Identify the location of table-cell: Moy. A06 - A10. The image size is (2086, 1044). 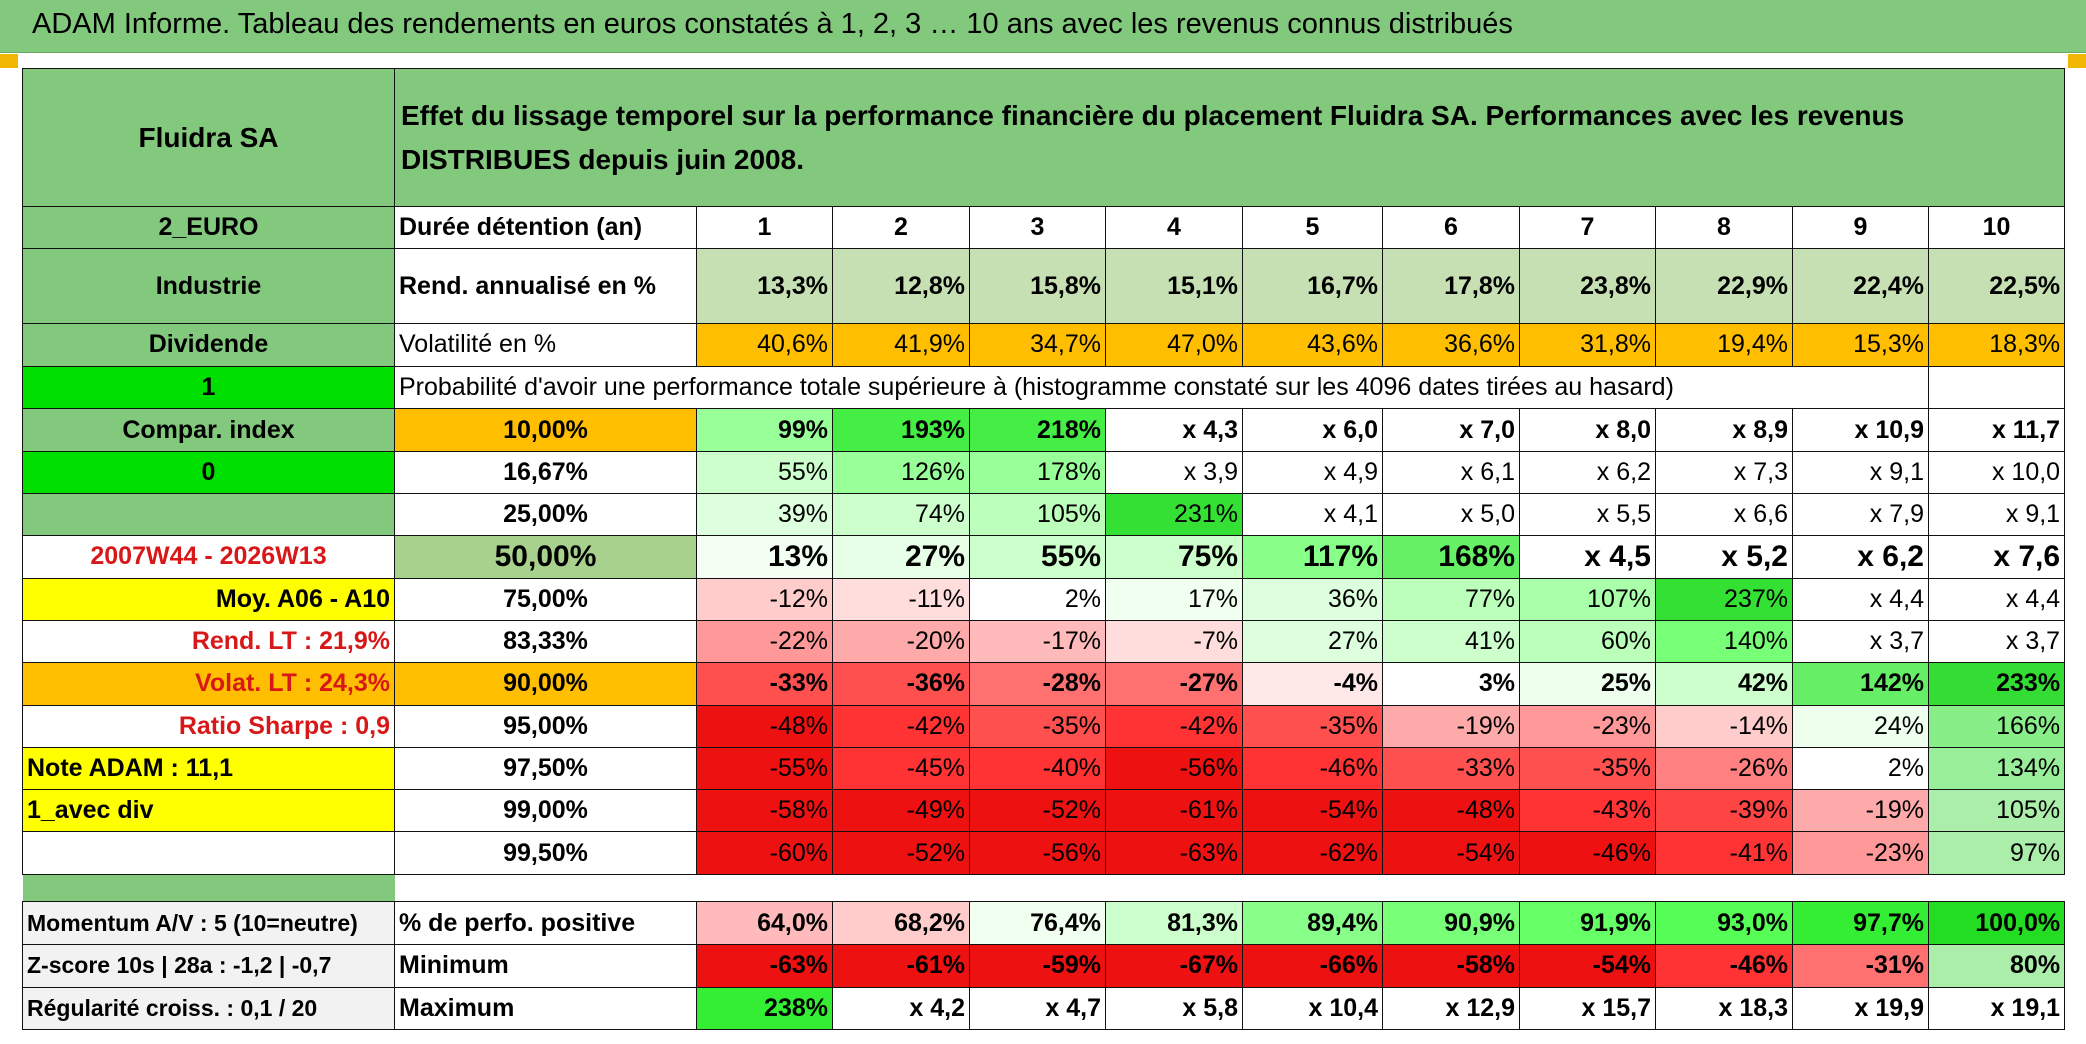
(208, 599).